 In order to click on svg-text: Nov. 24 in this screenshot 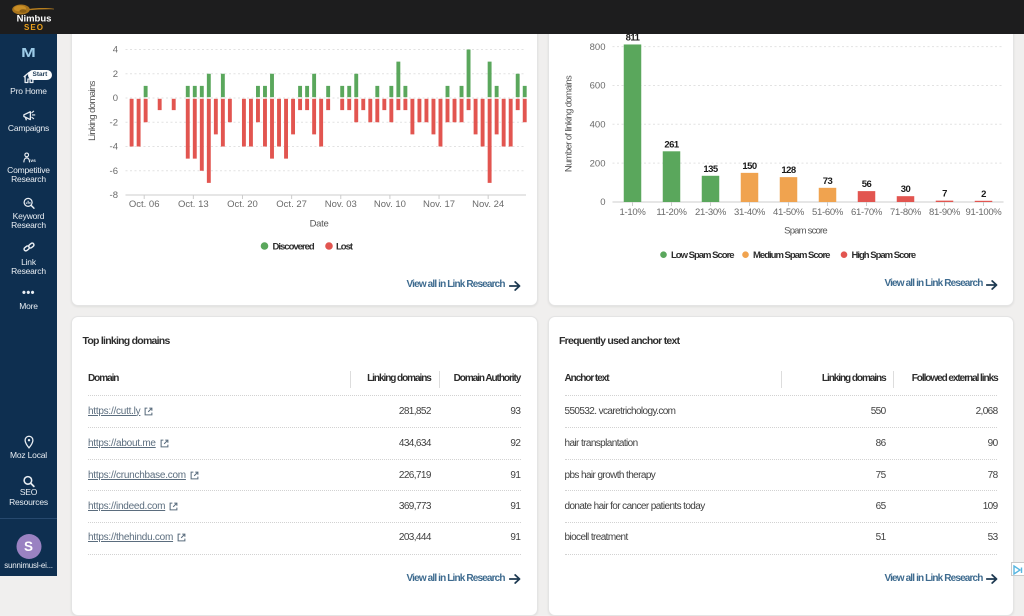, I will do `click(488, 204)`.